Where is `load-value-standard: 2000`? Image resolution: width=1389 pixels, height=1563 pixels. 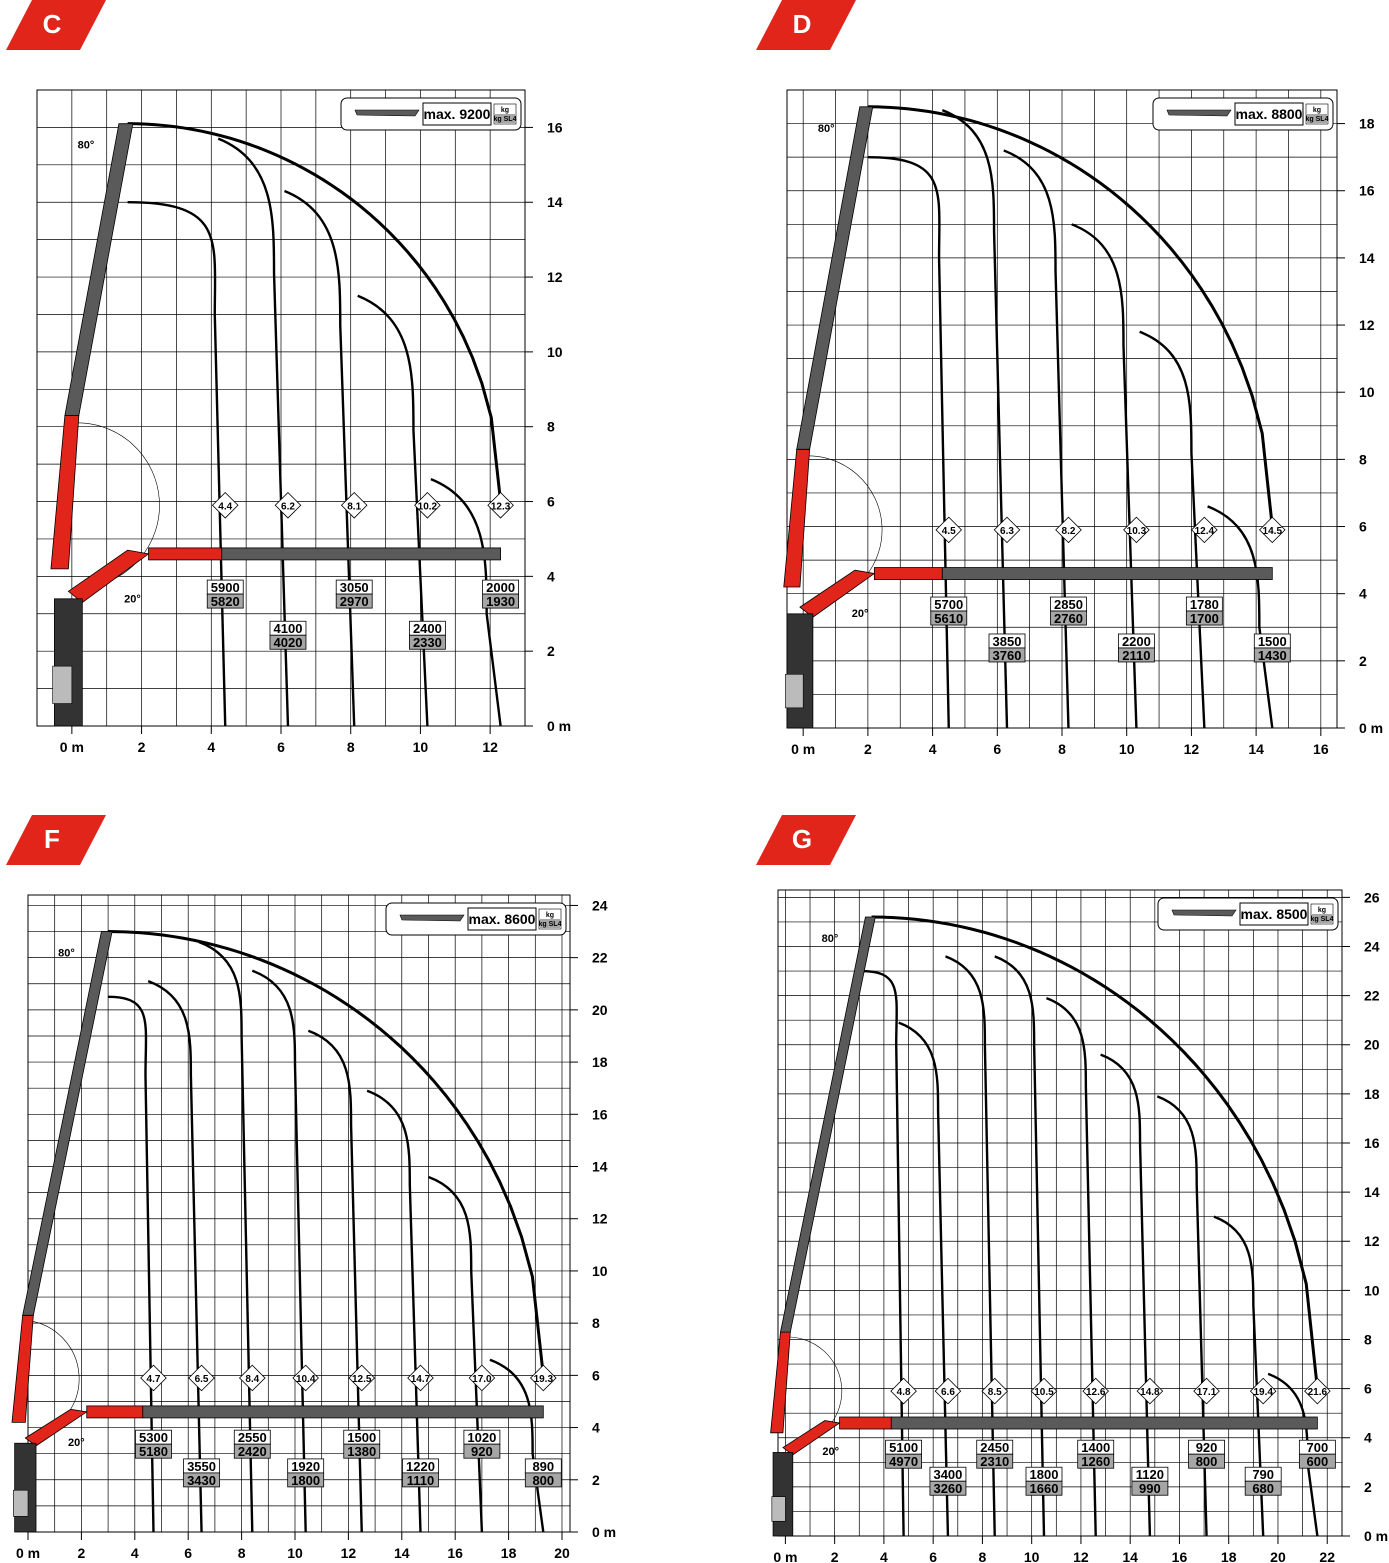
load-value-standard: 2000 is located at coordinates (500, 587).